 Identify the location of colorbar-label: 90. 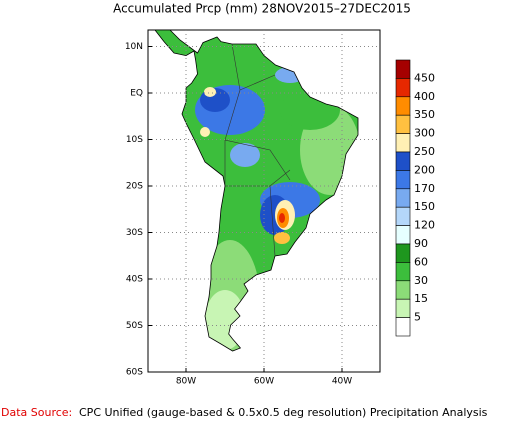
(421, 243).